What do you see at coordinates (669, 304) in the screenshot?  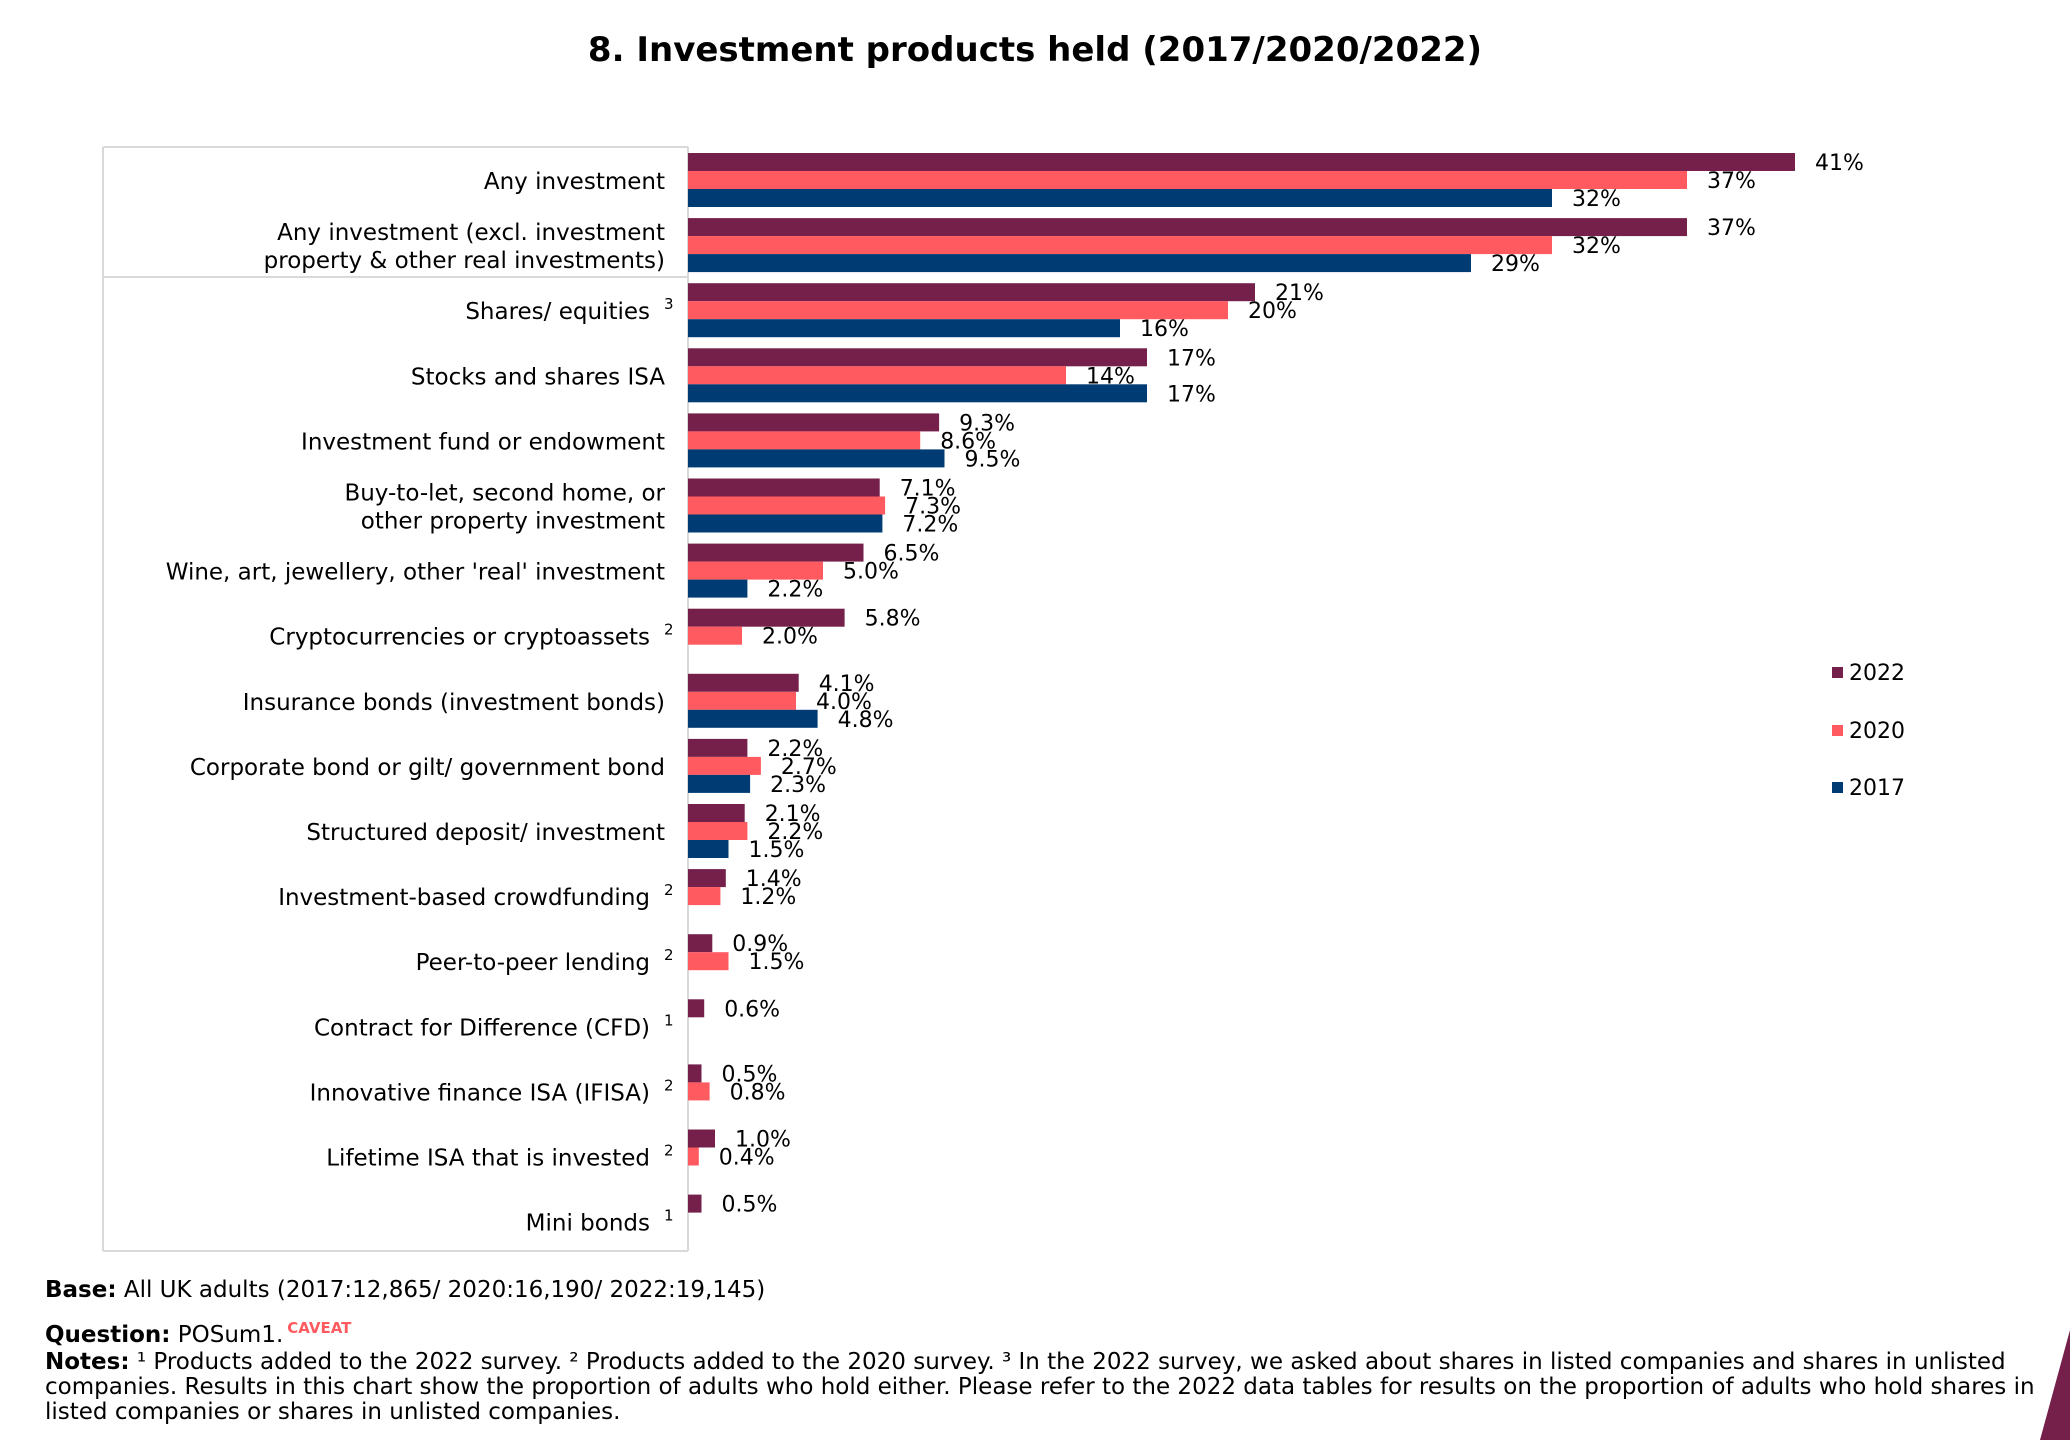 I see `category-footnote-marker: 3` at bounding box center [669, 304].